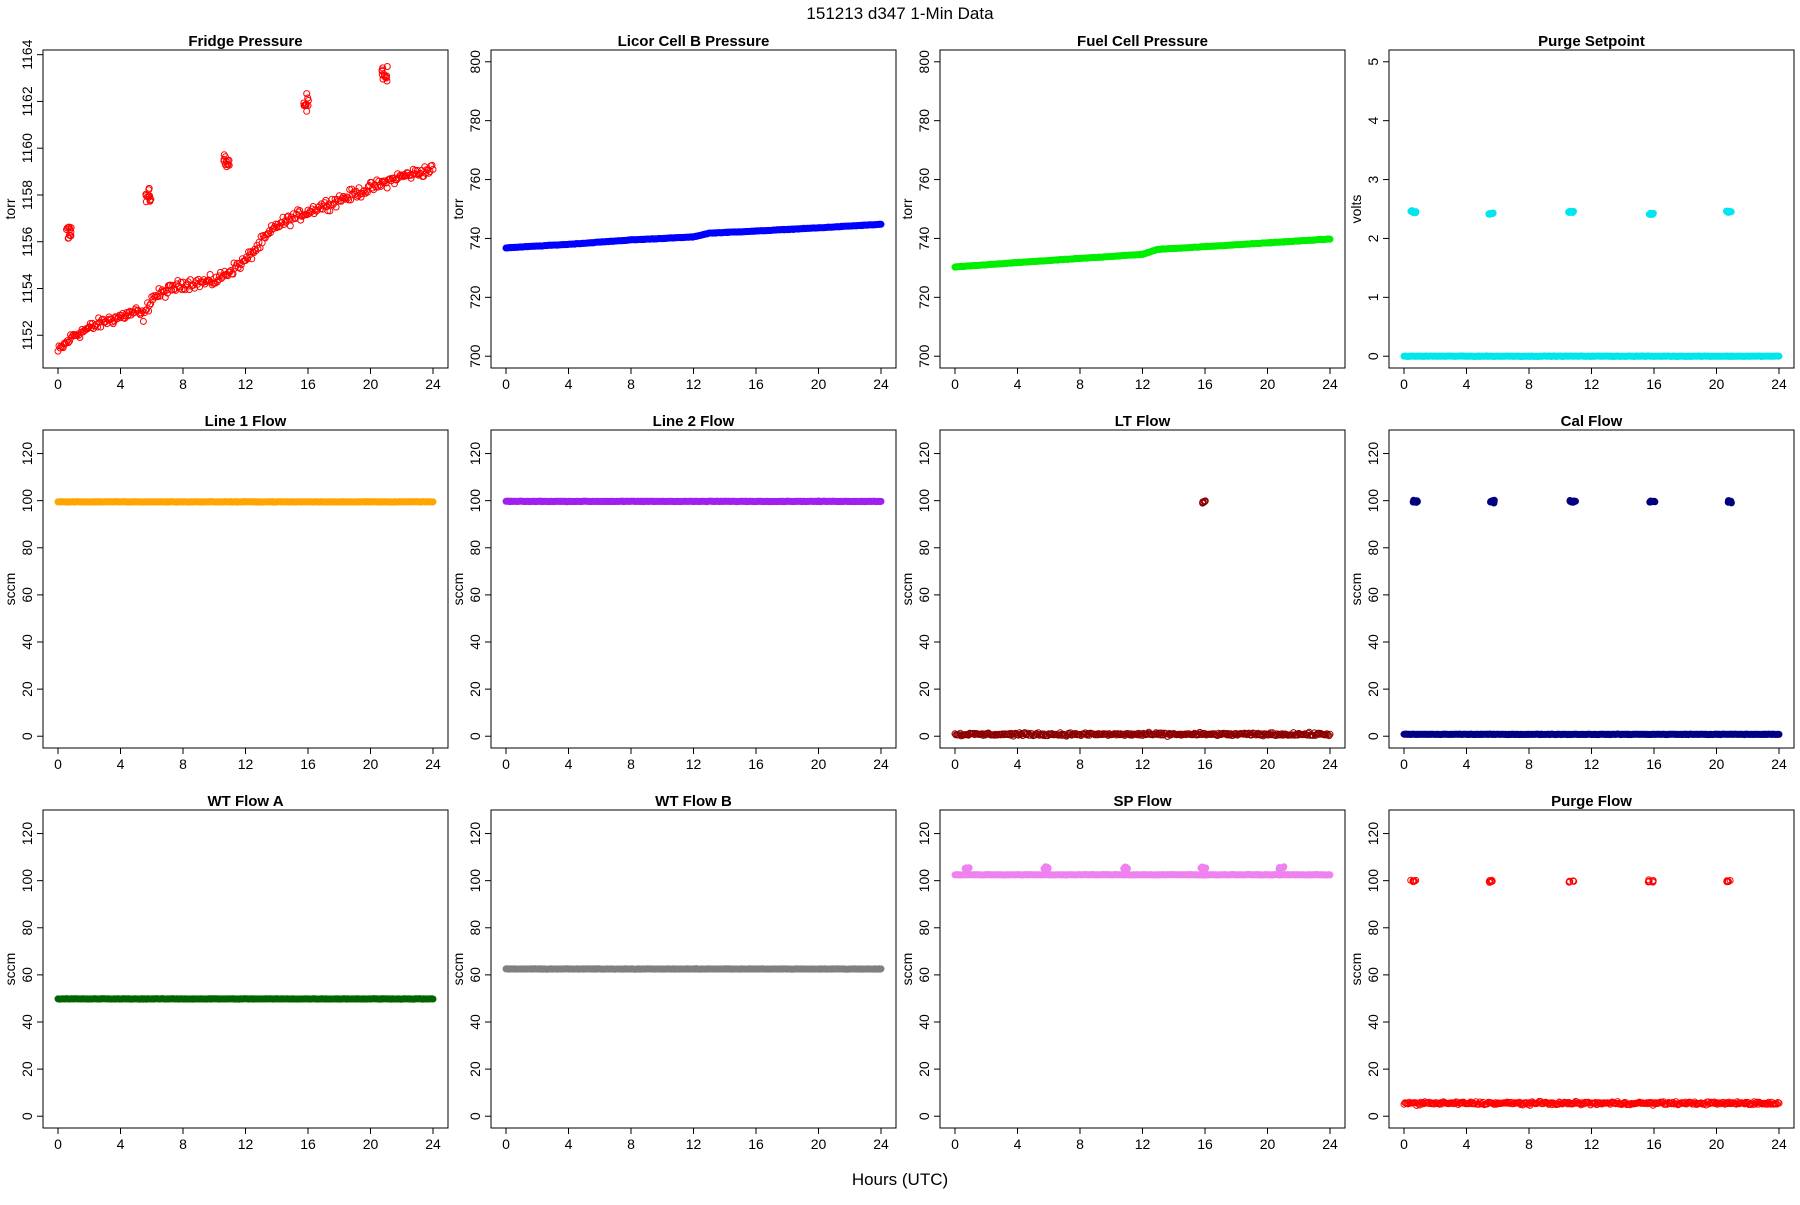 This screenshot has height=1205, width=1800. I want to click on y-tick-label: 1158, so click(27, 195).